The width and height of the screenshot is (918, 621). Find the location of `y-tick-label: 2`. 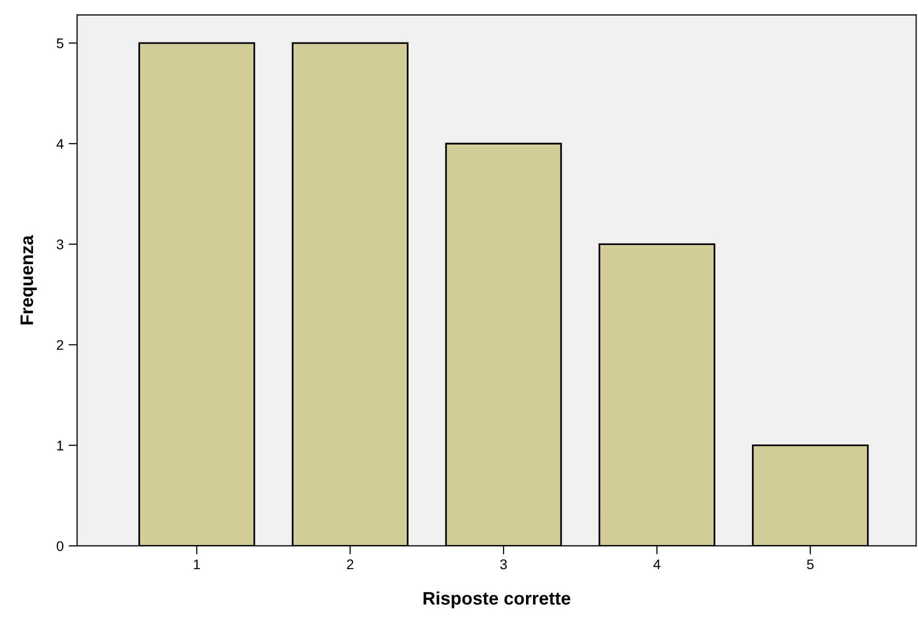

y-tick-label: 2 is located at coordinates (60, 345).